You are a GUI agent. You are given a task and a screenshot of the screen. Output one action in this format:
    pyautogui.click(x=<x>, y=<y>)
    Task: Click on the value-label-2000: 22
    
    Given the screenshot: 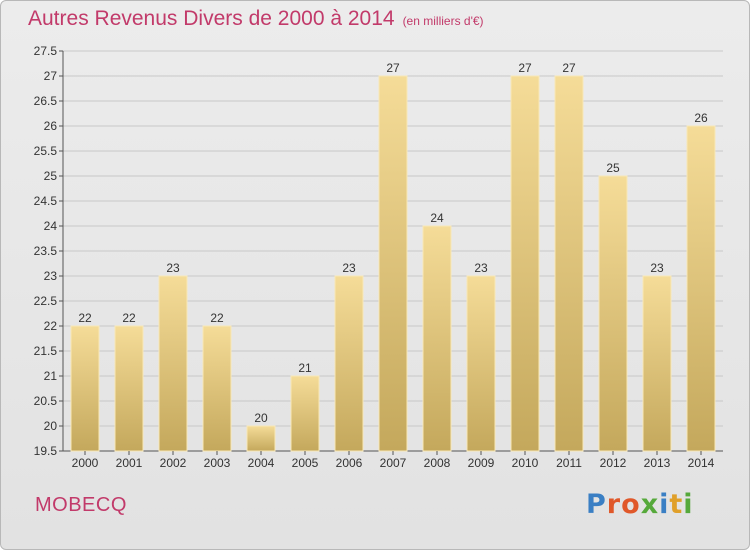 What is the action you would take?
    pyautogui.click(x=85, y=318)
    